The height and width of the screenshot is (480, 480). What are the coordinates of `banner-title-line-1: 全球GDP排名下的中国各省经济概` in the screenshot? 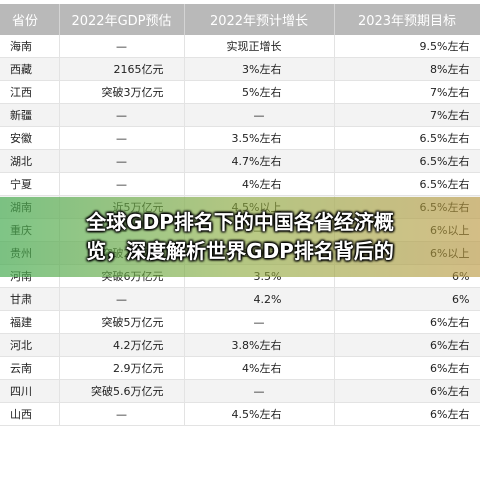 It's located at (240, 222).